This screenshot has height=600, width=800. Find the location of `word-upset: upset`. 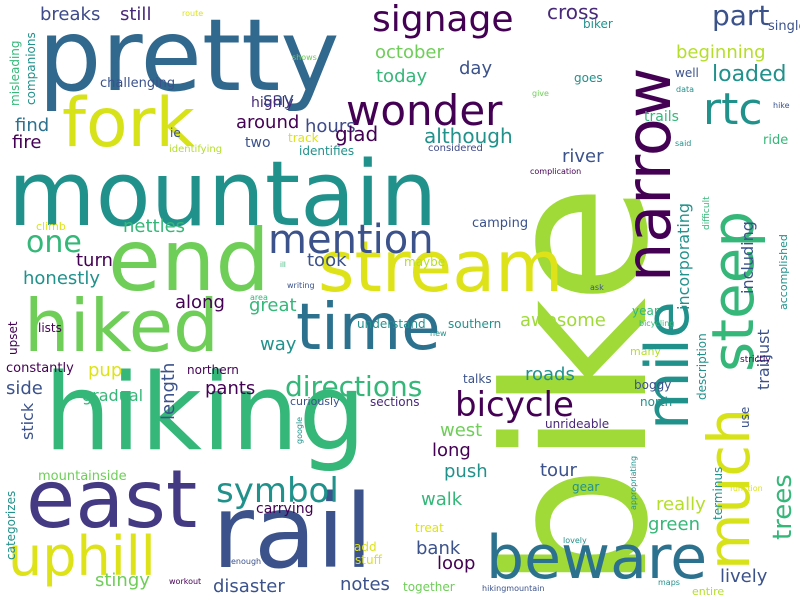

word-upset: upset is located at coordinates (13, 338).